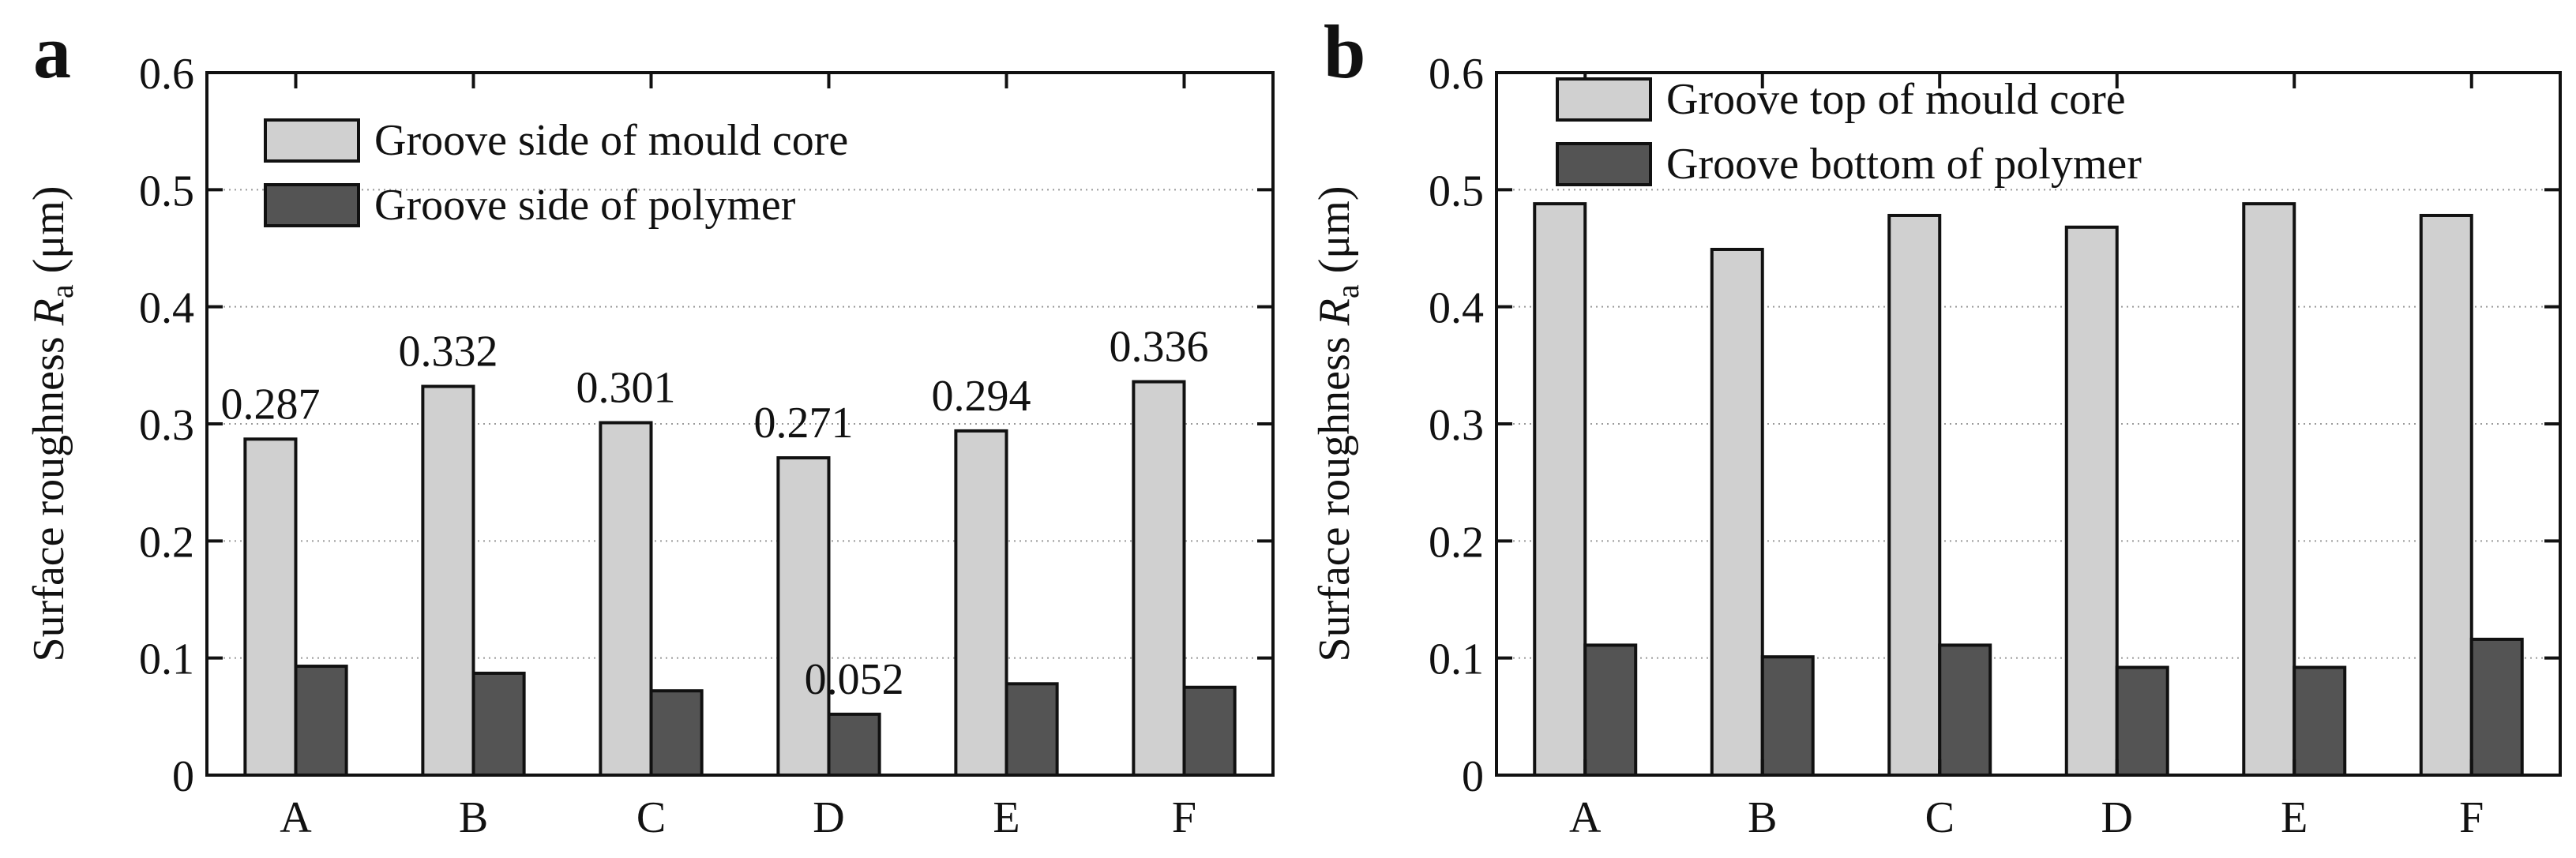  What do you see at coordinates (854, 679) in the screenshot?
I see `data-label: 0.052` at bounding box center [854, 679].